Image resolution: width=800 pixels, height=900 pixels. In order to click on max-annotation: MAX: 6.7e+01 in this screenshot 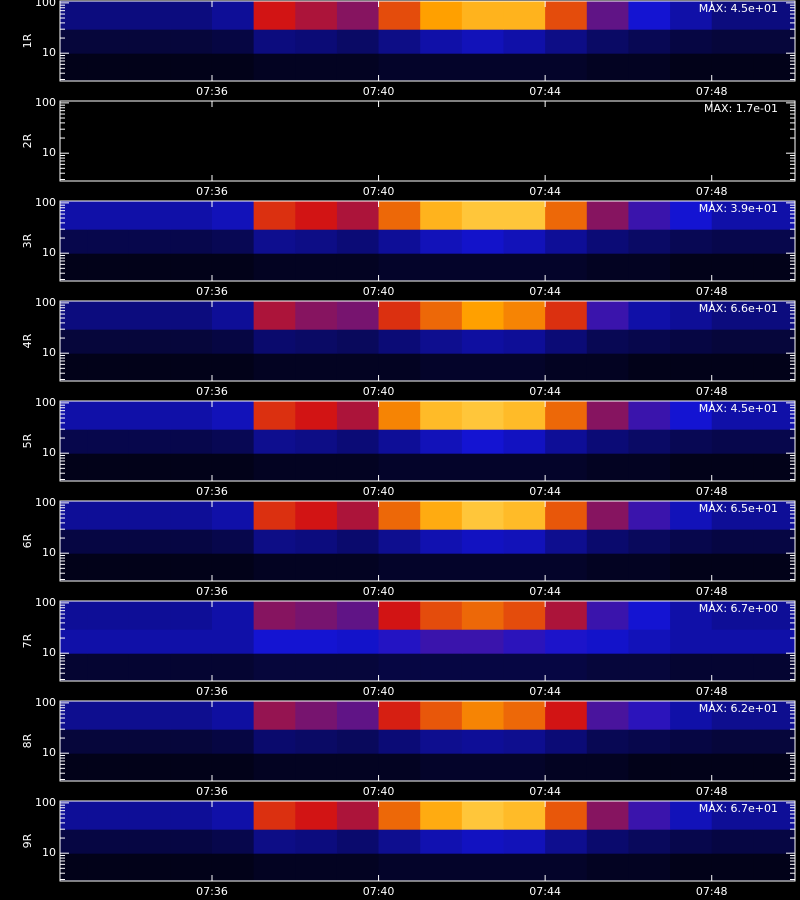, I will do `click(738, 808)`.